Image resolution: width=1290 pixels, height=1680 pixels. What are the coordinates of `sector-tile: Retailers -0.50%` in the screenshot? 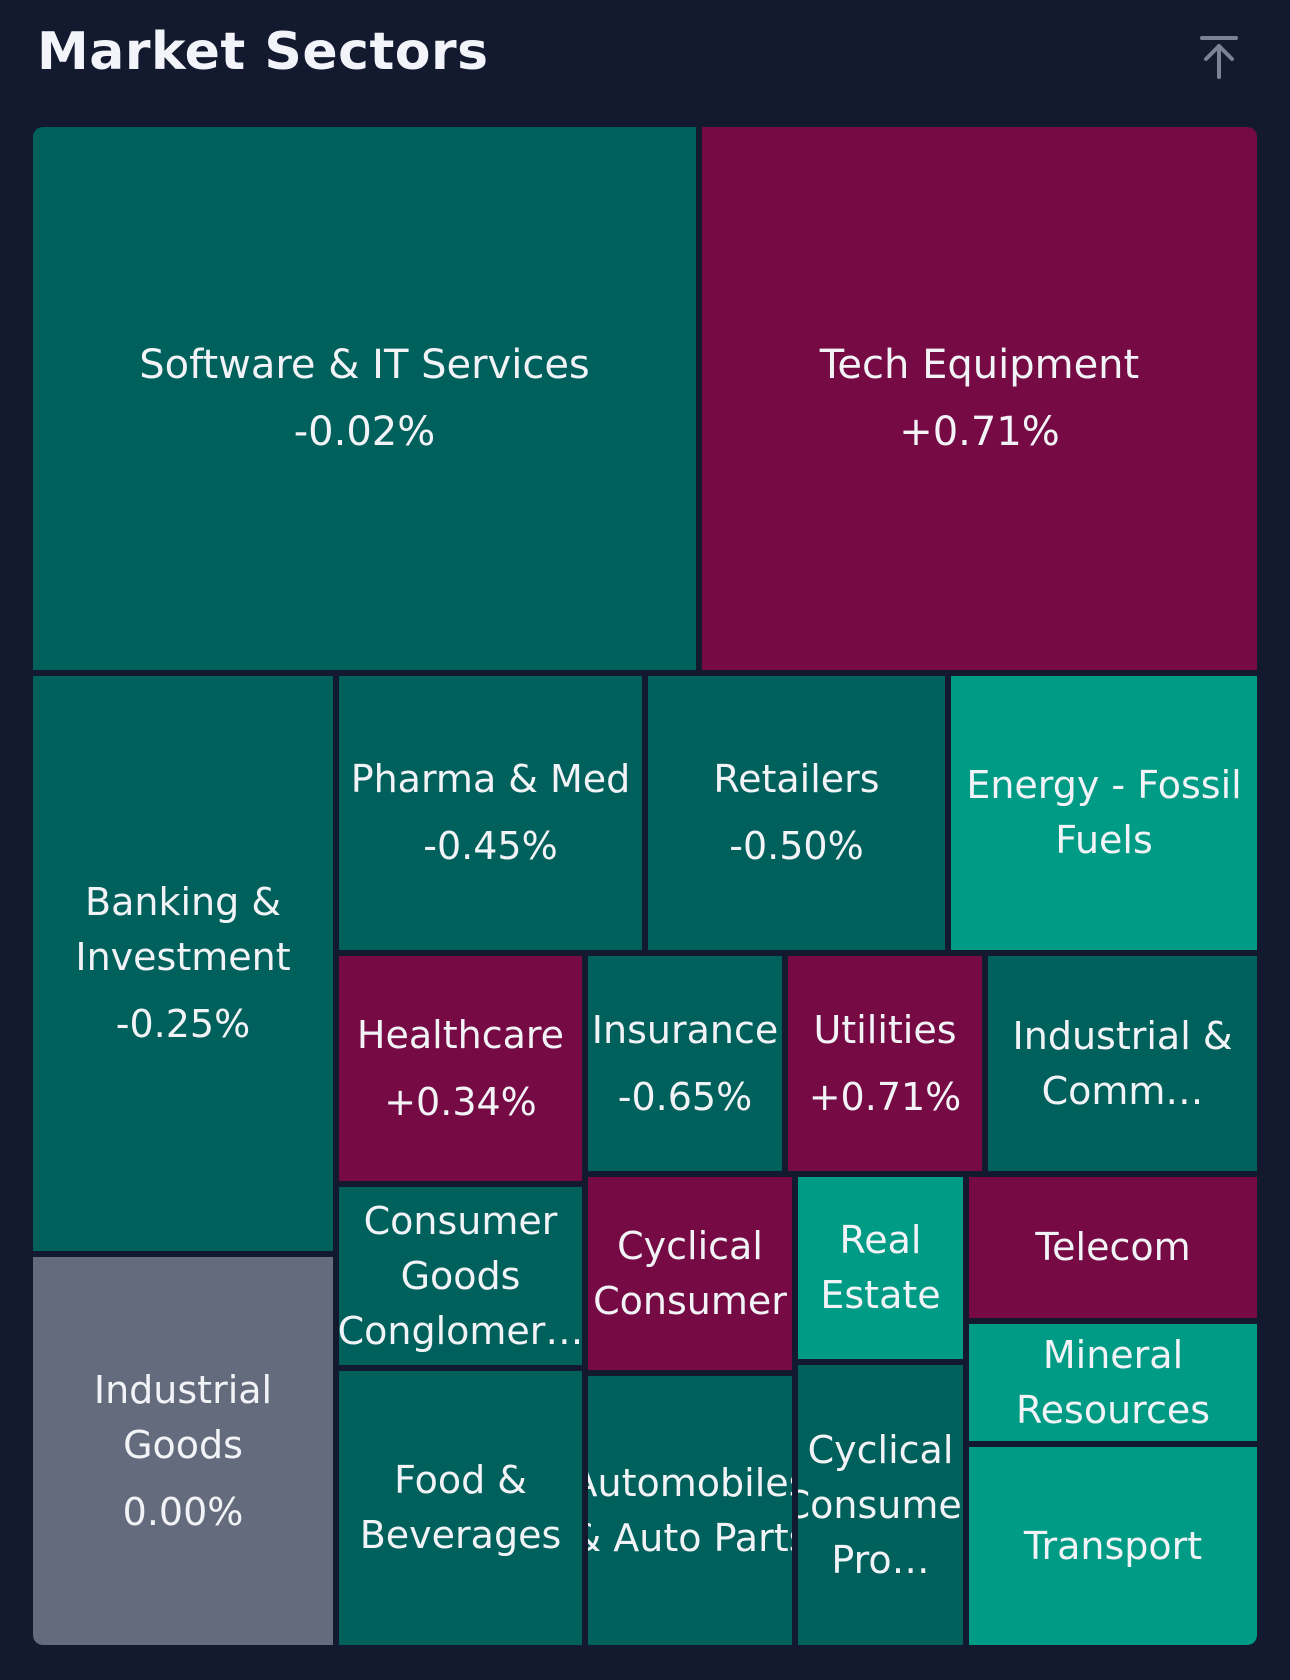 It's located at (796, 813).